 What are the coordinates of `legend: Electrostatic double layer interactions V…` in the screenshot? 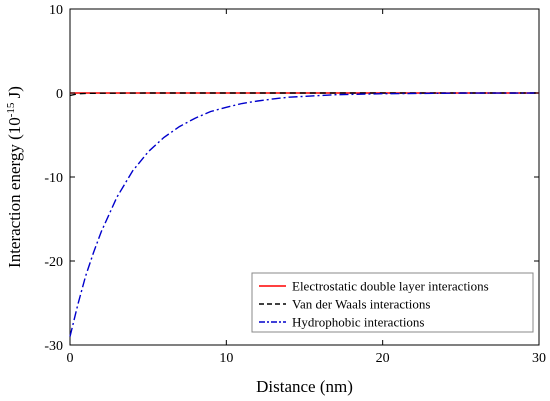 It's located at (392, 302).